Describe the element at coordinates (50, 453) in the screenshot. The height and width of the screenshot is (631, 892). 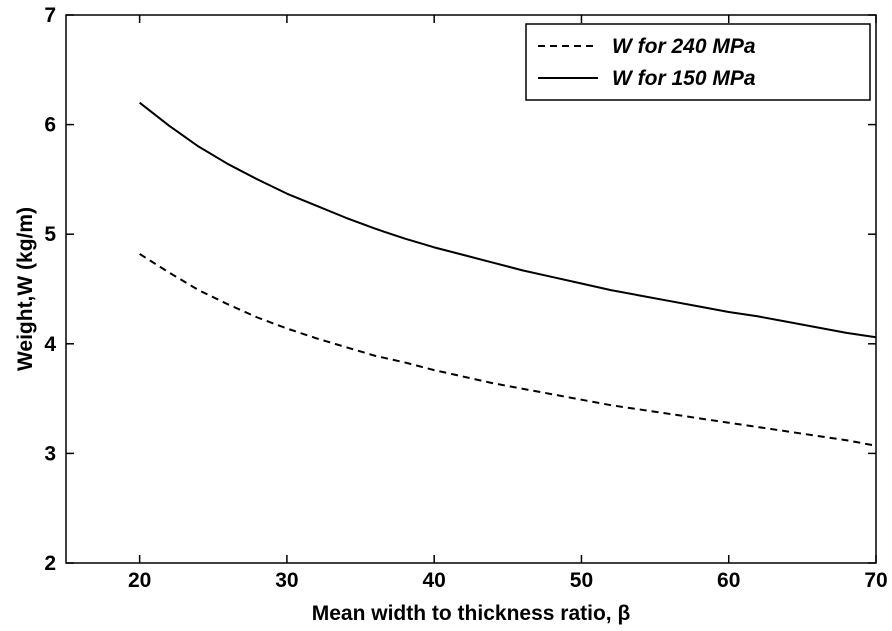
I see `y-tick-label: 3` at that location.